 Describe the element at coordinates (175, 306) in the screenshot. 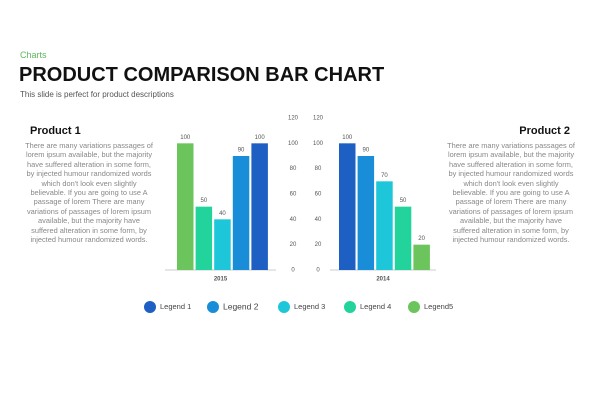

I see `legend-label: Legend 1` at that location.